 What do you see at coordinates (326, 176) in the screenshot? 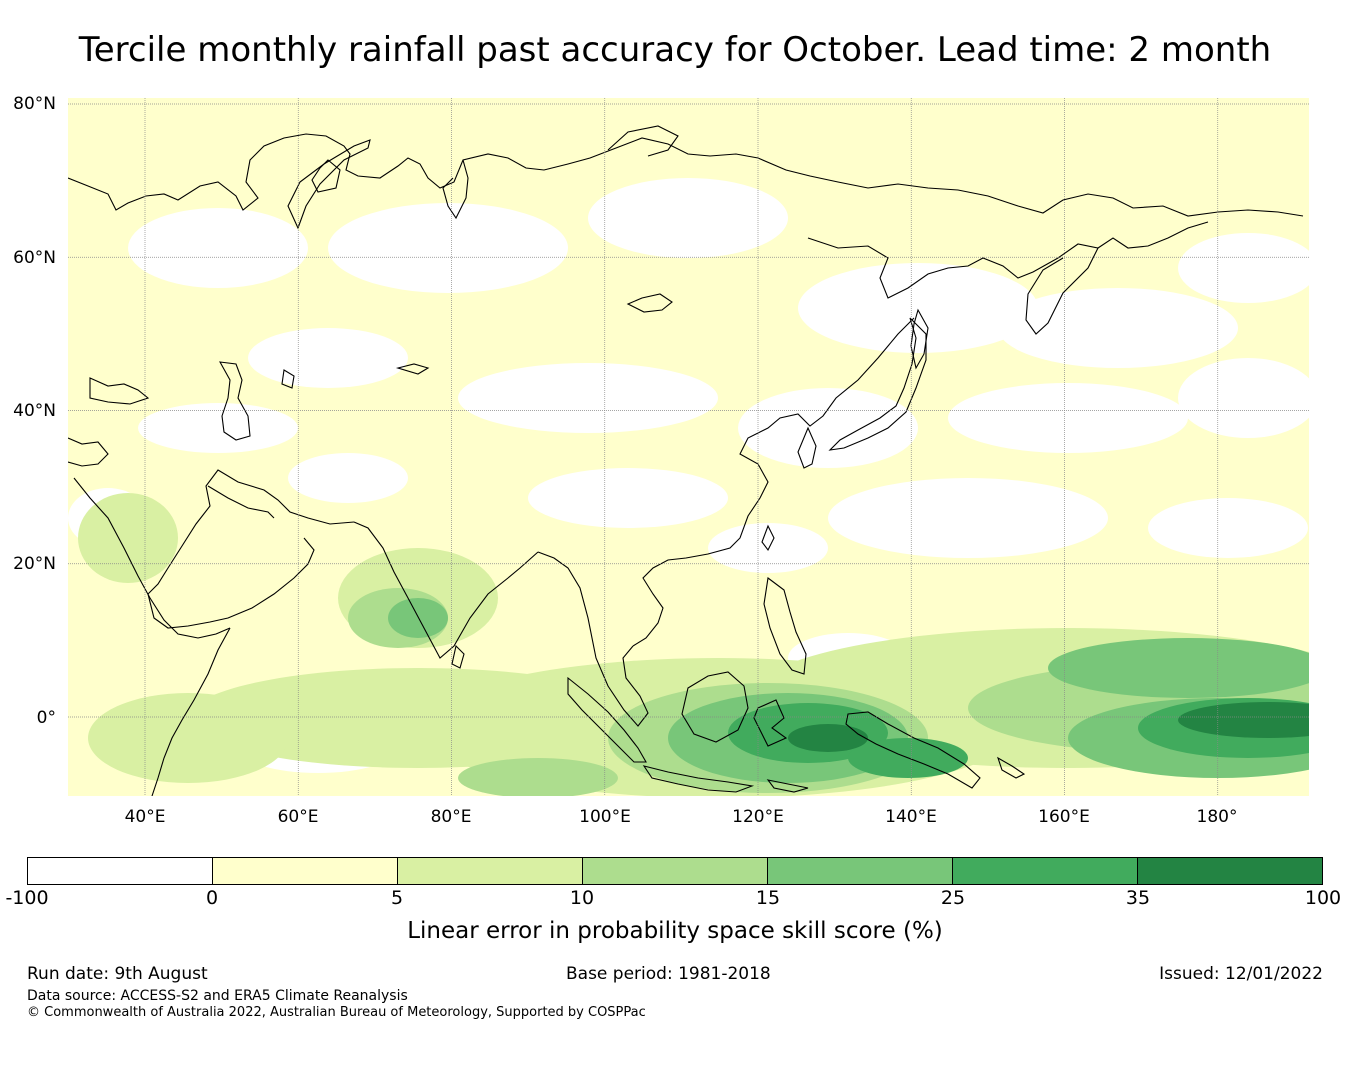
I see `coastline-white-sea` at bounding box center [326, 176].